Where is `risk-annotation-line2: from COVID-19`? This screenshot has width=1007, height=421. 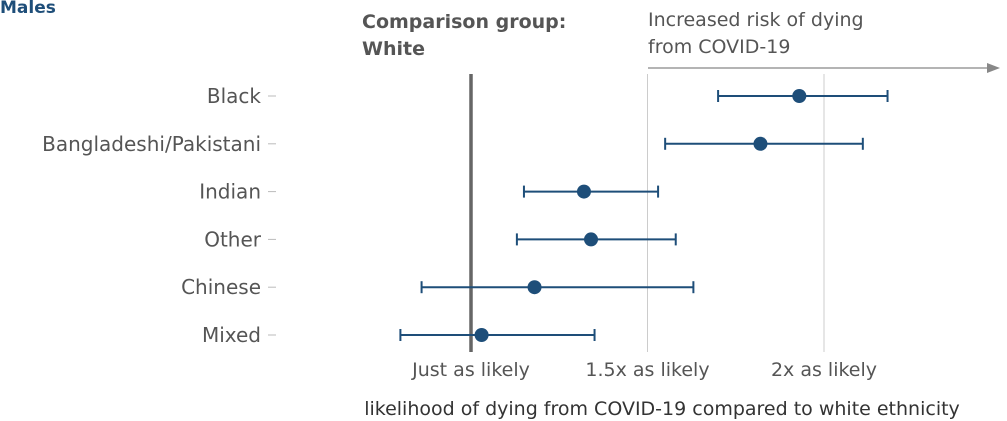
risk-annotation-line2: from COVID-19 is located at coordinates (719, 47).